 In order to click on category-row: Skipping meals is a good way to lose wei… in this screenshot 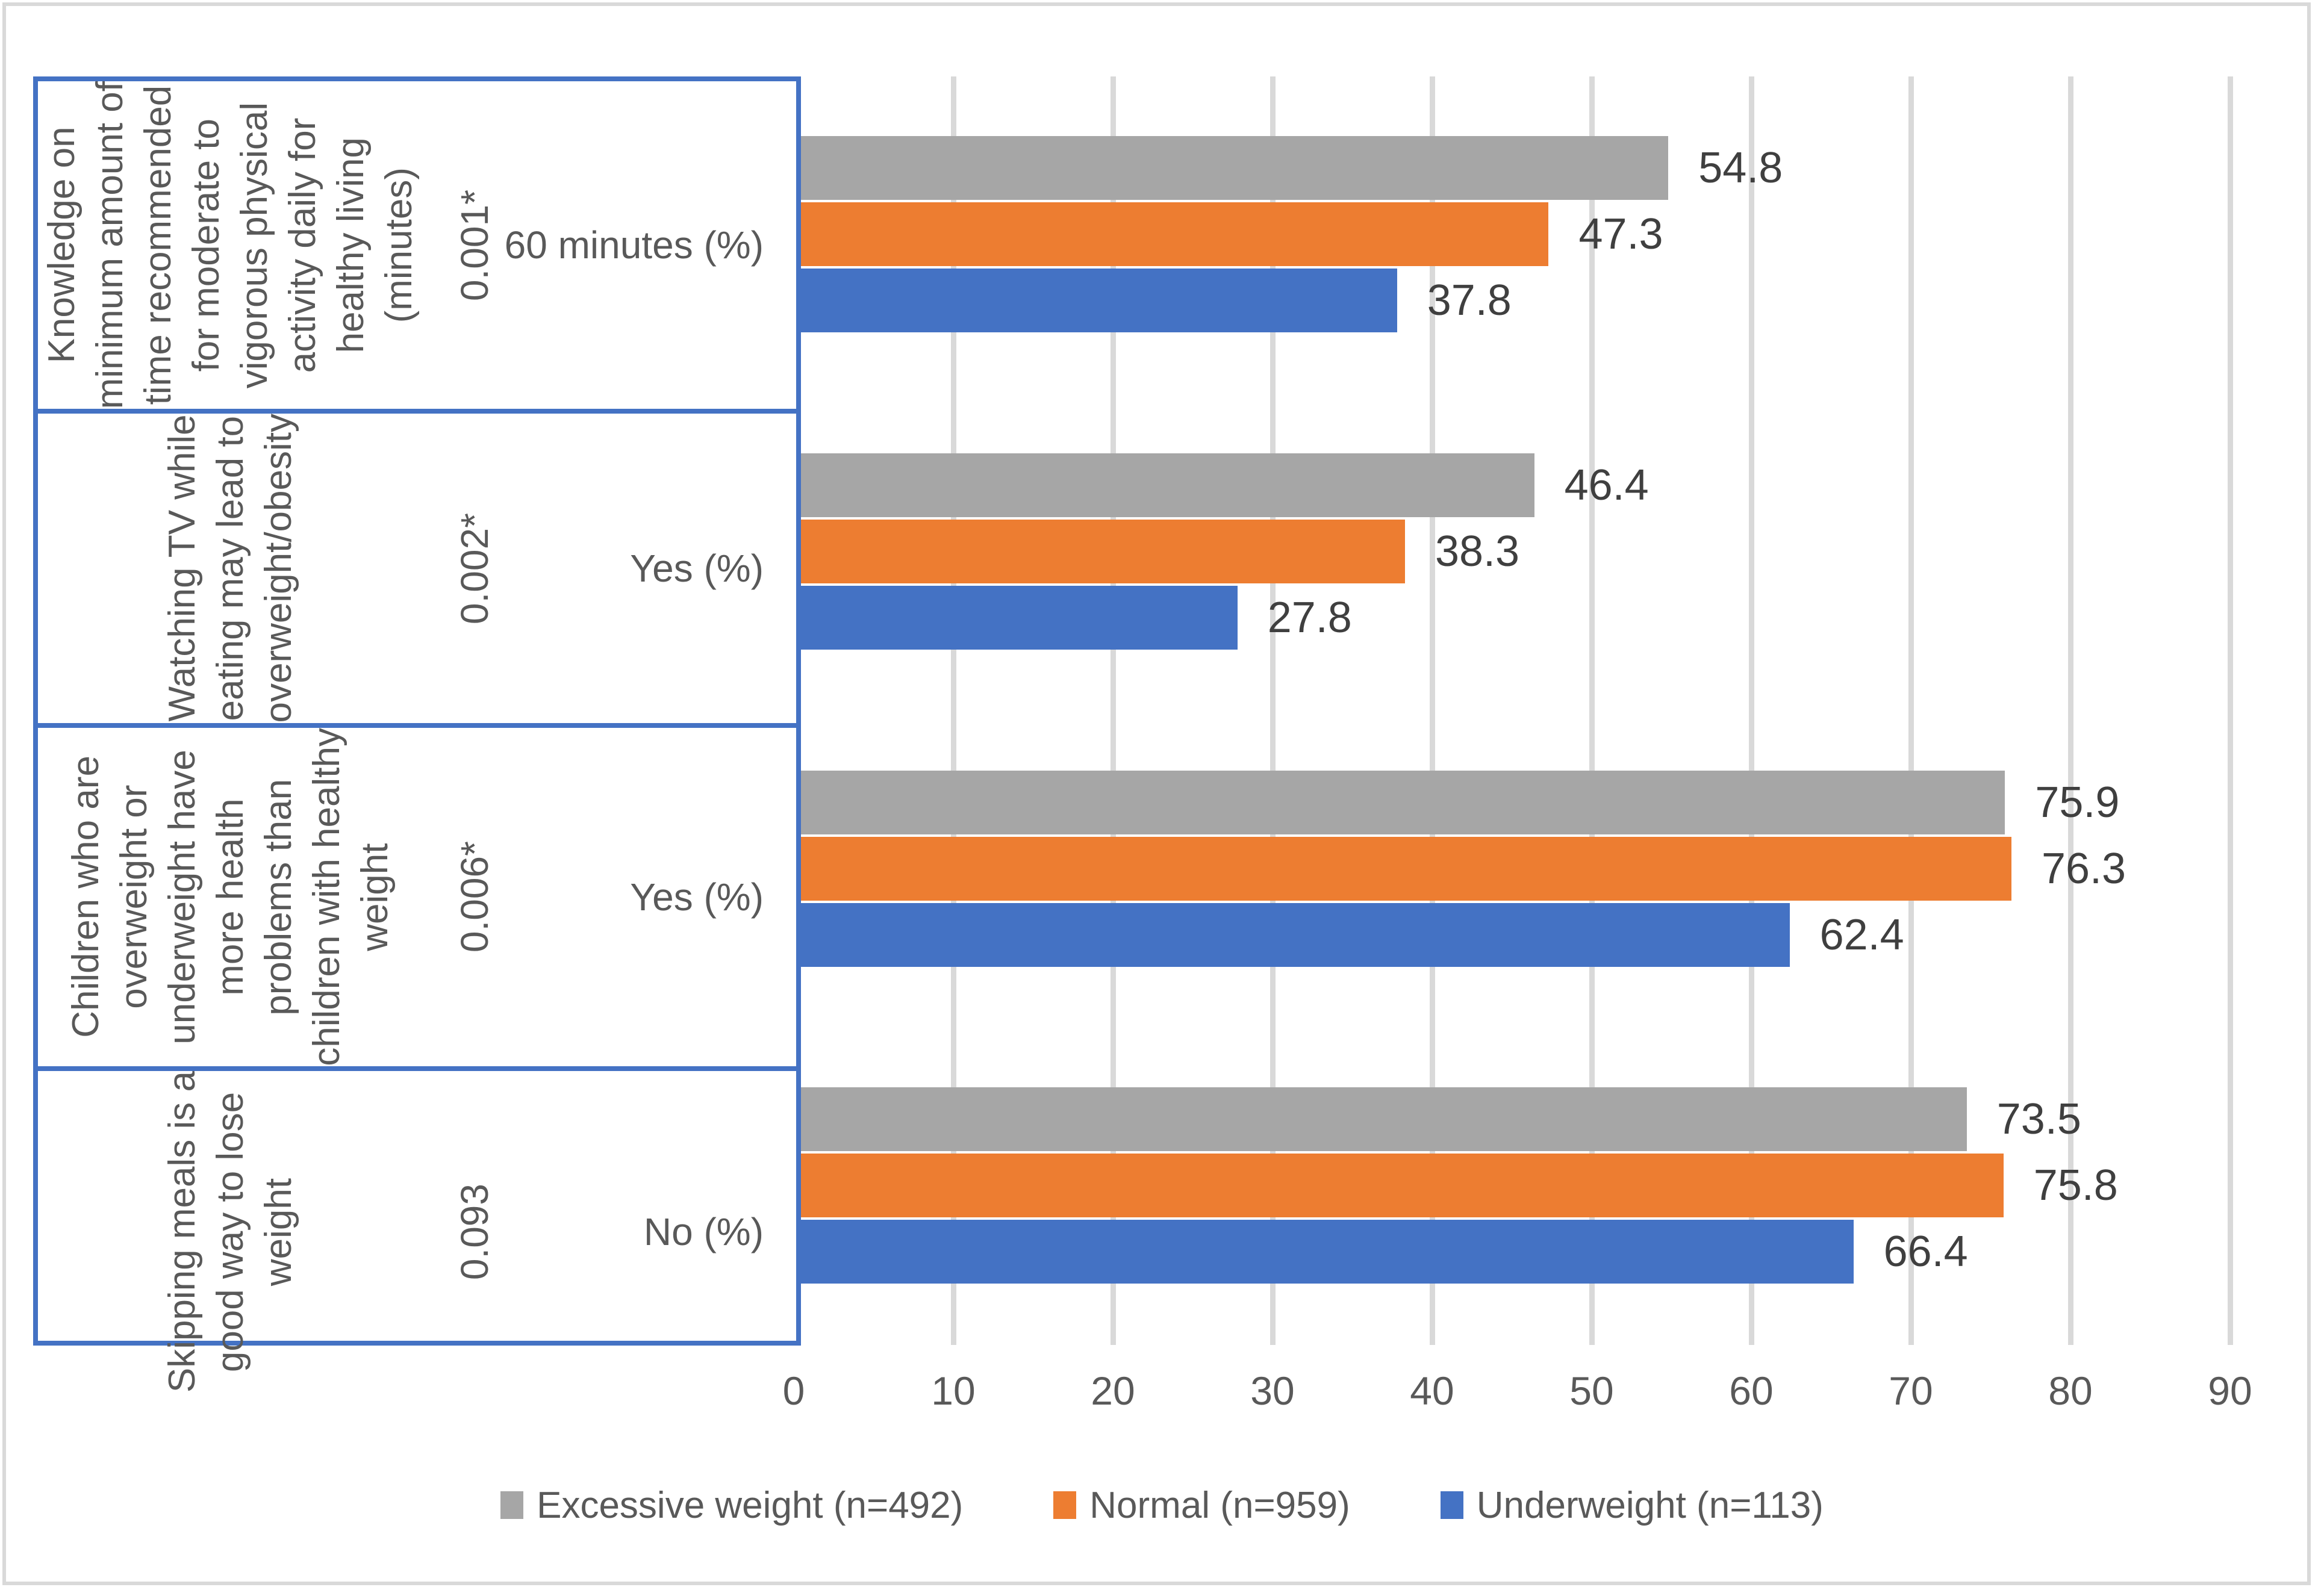, I will do `click(417, 1229)`.